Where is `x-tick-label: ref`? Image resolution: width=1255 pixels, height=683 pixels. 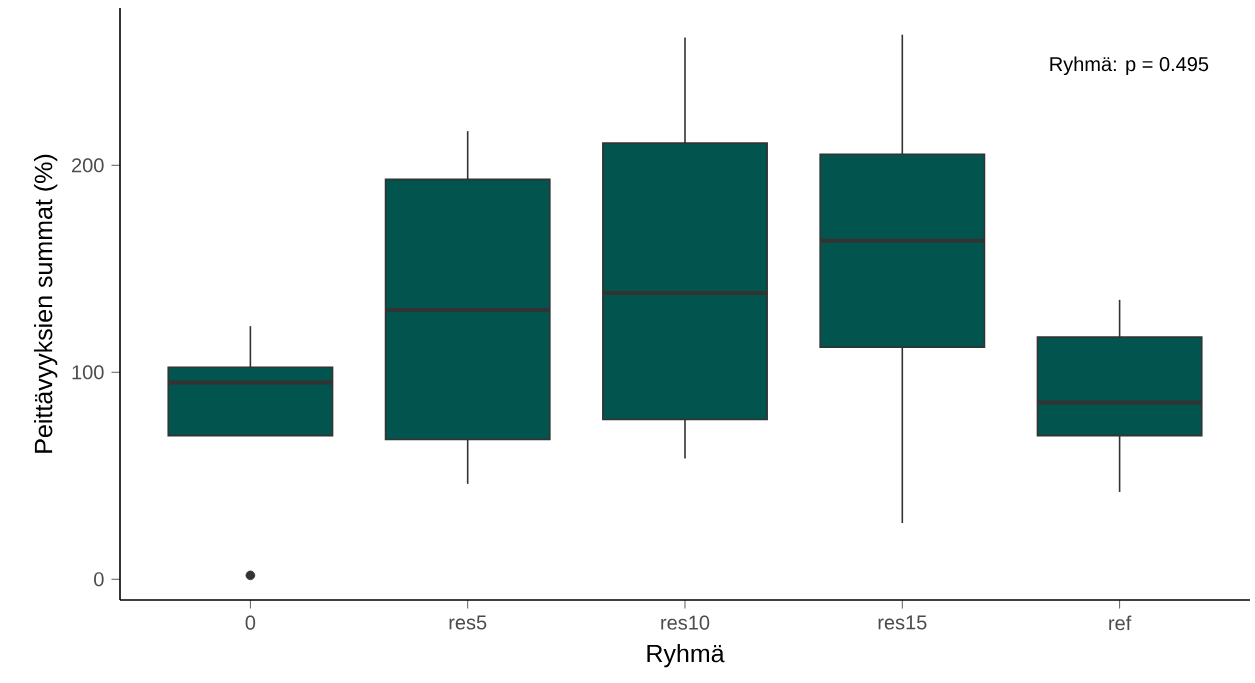 x-tick-label: ref is located at coordinates (1120, 623).